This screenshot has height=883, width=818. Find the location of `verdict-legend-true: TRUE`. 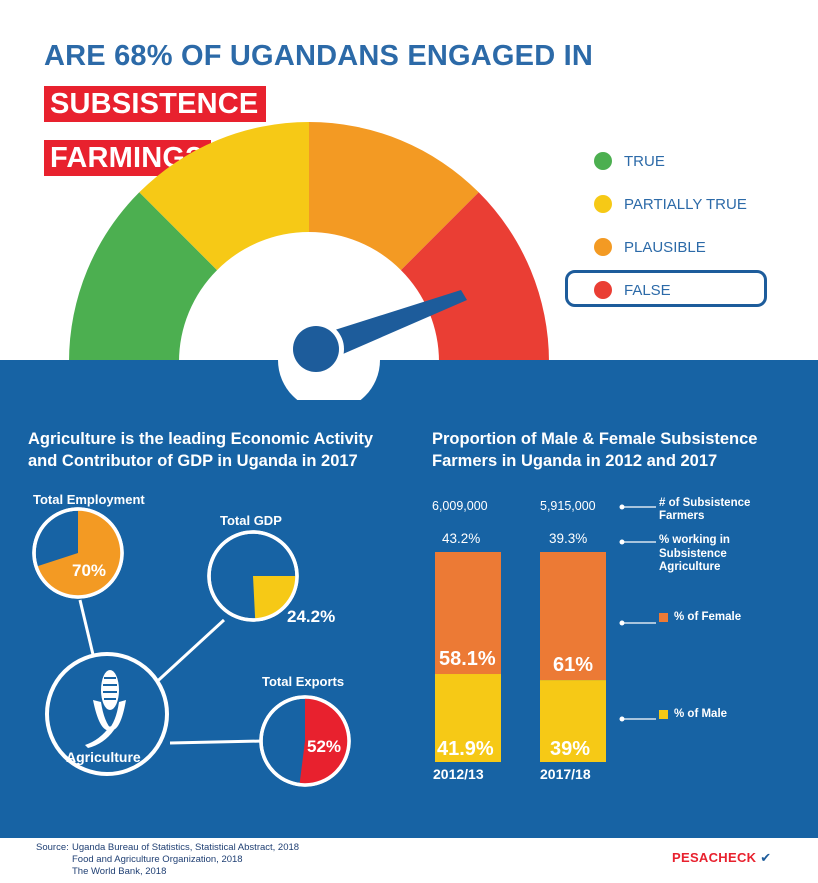

verdict-legend-true: TRUE is located at coordinates (629, 161).